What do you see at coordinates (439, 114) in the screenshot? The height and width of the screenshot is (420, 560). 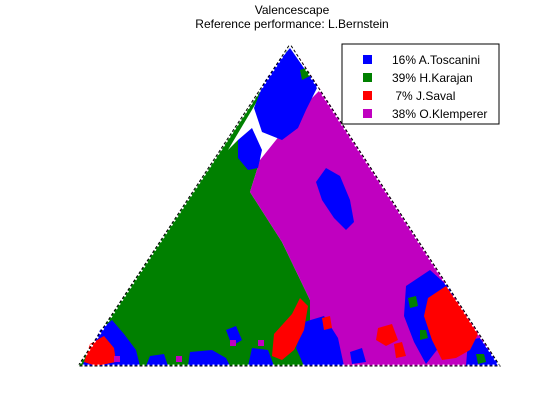 I see `legend-label-4: 38% O.Klemperer` at bounding box center [439, 114].